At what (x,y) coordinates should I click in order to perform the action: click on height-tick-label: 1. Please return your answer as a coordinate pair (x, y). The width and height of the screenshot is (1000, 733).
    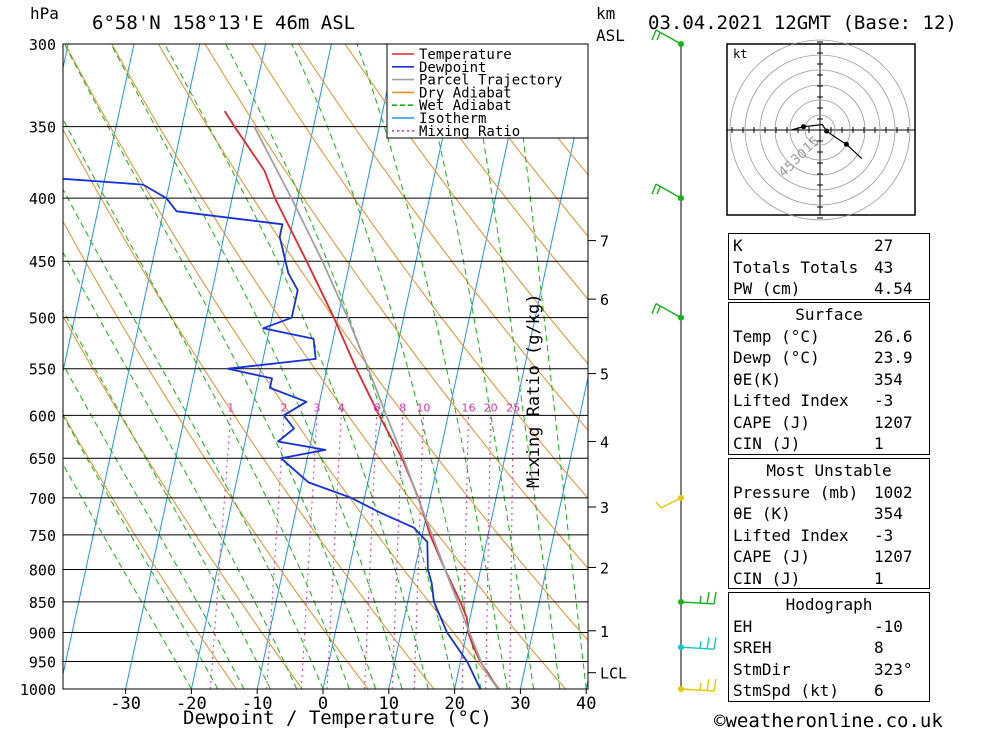
    Looking at the image, I should click on (604, 632).